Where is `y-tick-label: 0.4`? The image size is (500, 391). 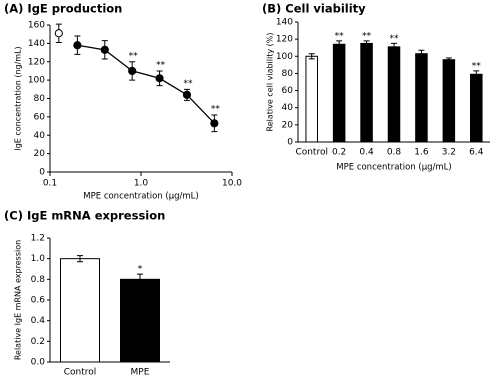 y-tick-label: 0.4 is located at coordinates (38, 321).